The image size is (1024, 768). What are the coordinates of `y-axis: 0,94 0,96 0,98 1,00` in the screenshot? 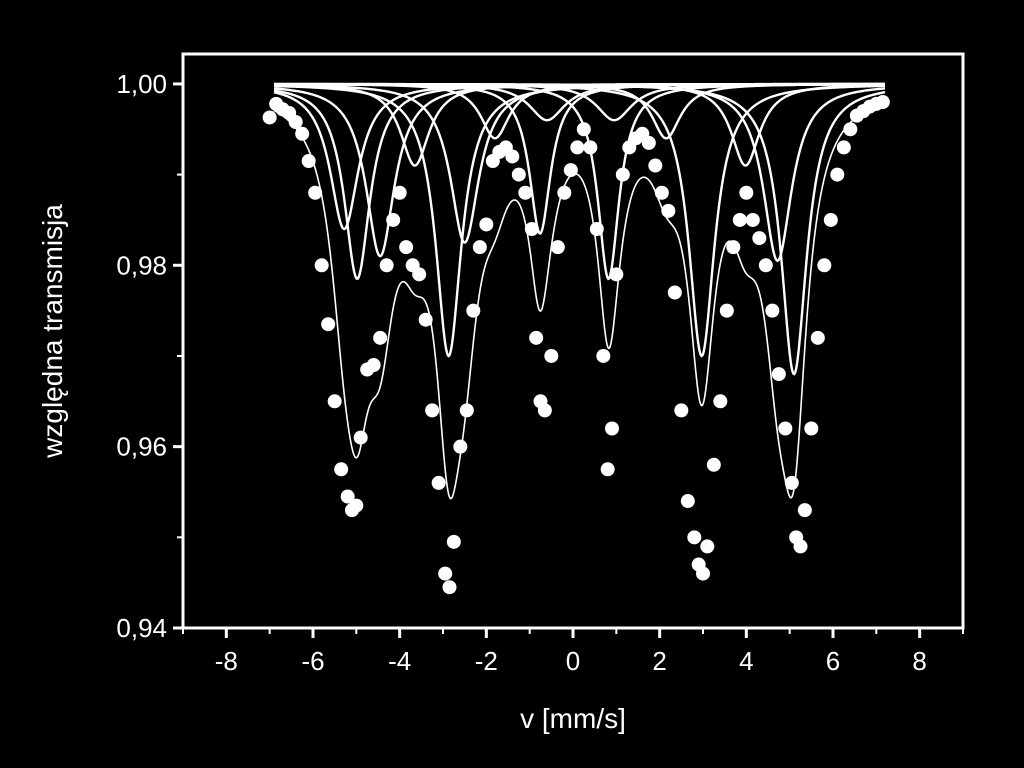 It's located at (149, 356).